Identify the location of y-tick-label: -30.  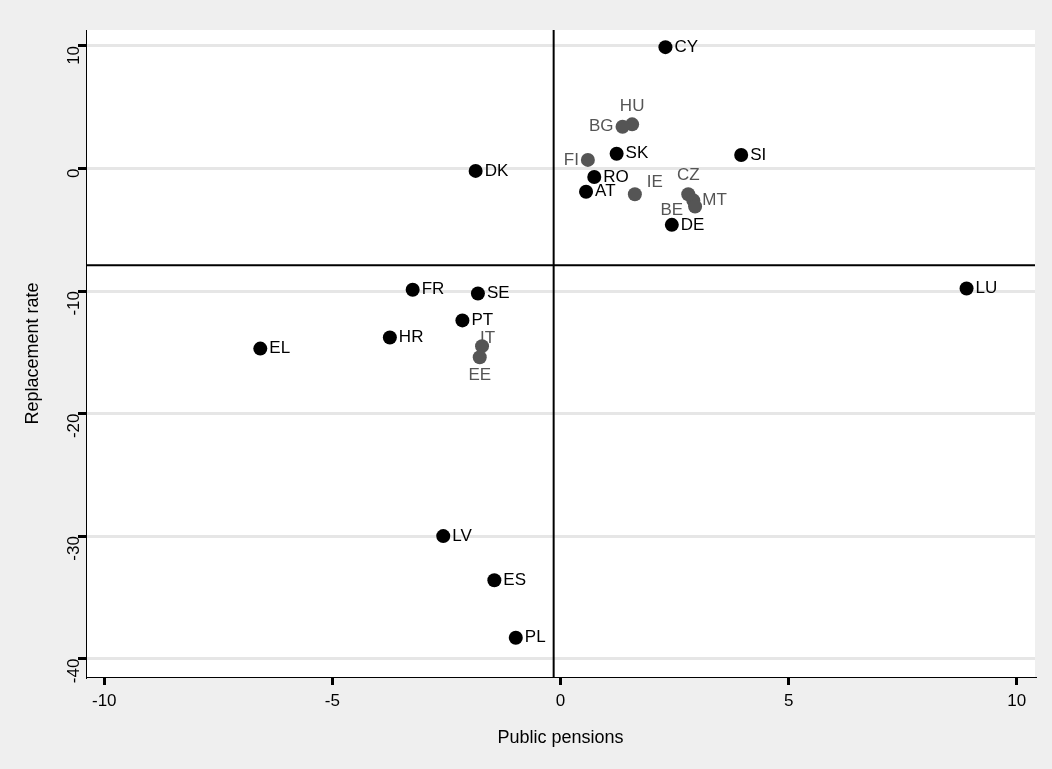
(73, 548).